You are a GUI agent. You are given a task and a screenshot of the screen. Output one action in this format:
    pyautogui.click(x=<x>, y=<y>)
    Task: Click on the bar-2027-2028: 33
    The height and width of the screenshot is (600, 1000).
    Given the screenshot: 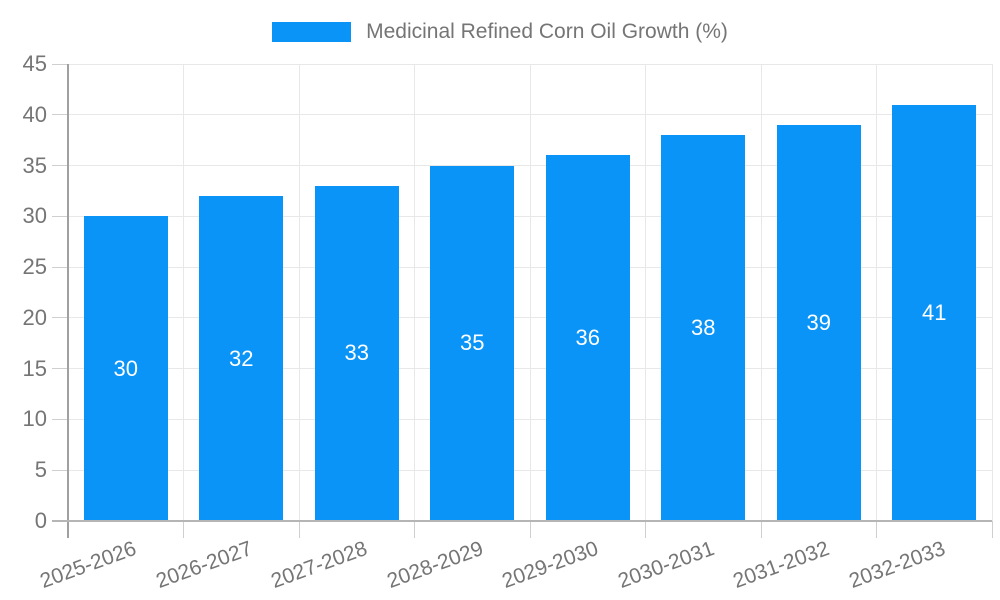 What is the action you would take?
    pyautogui.click(x=356, y=353)
    